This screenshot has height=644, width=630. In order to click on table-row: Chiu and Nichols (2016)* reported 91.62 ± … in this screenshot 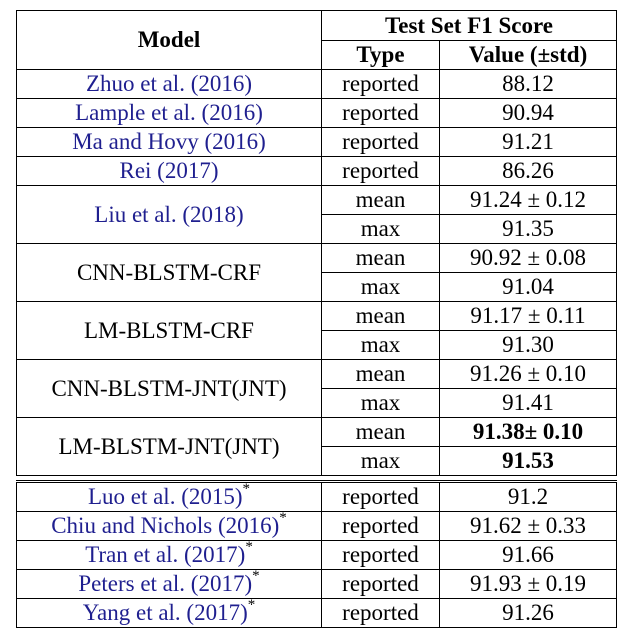, I will do `click(317, 525)`.